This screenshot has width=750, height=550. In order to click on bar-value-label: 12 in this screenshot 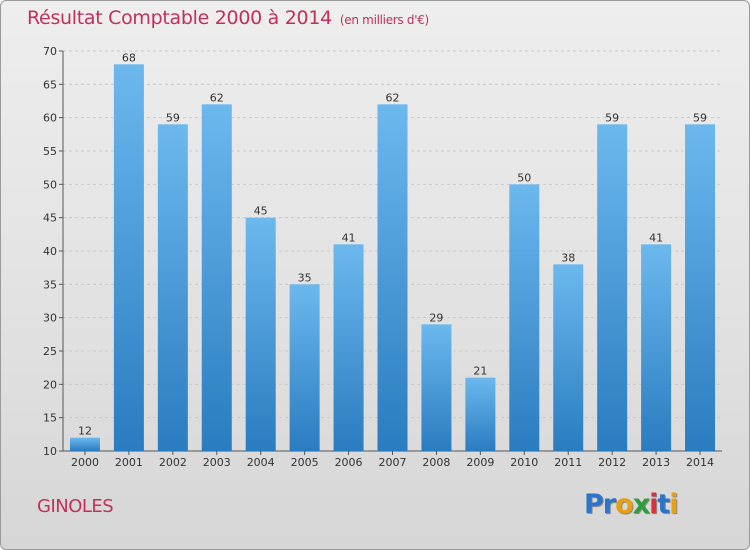, I will do `click(85, 431)`.